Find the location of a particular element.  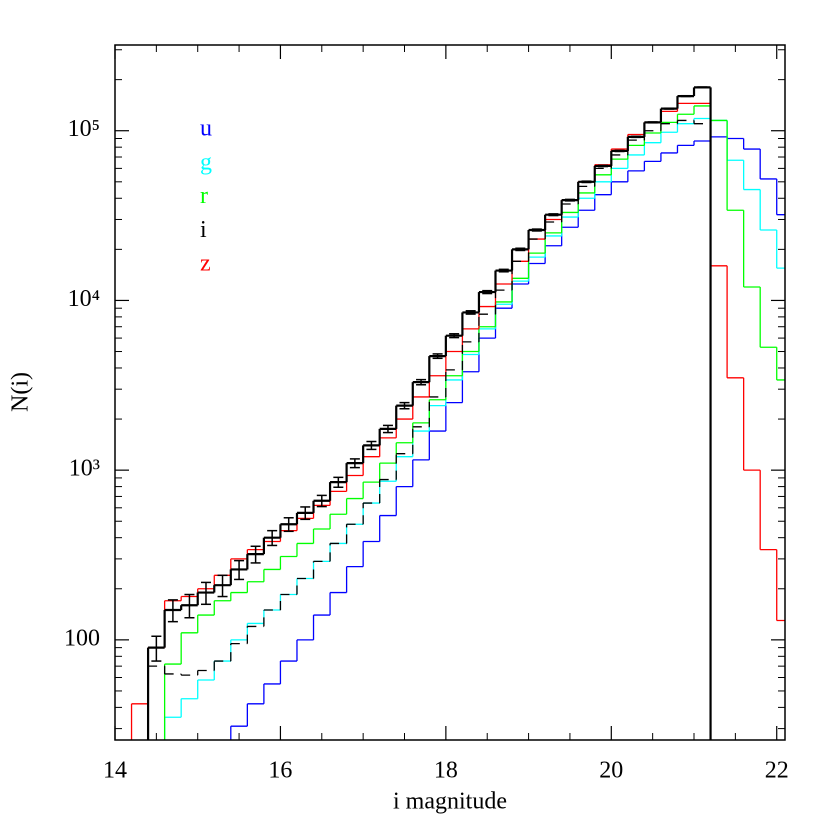

y-tick-label: 100 is located at coordinates (82, 638).